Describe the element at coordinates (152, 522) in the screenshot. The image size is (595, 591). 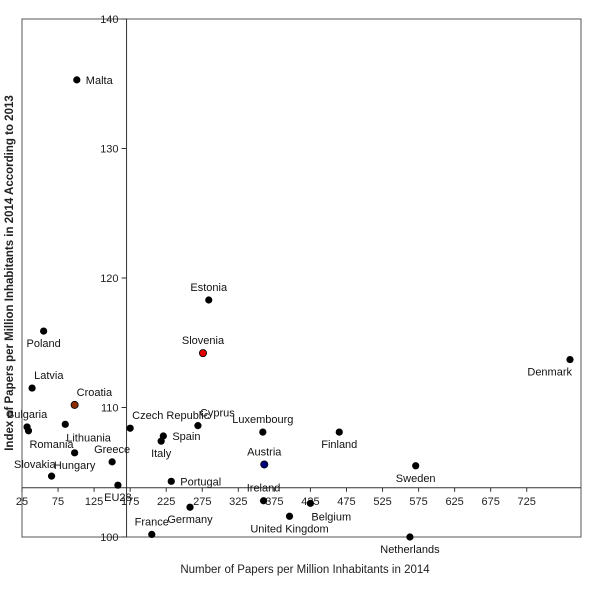
I see `point-label: France` at that location.